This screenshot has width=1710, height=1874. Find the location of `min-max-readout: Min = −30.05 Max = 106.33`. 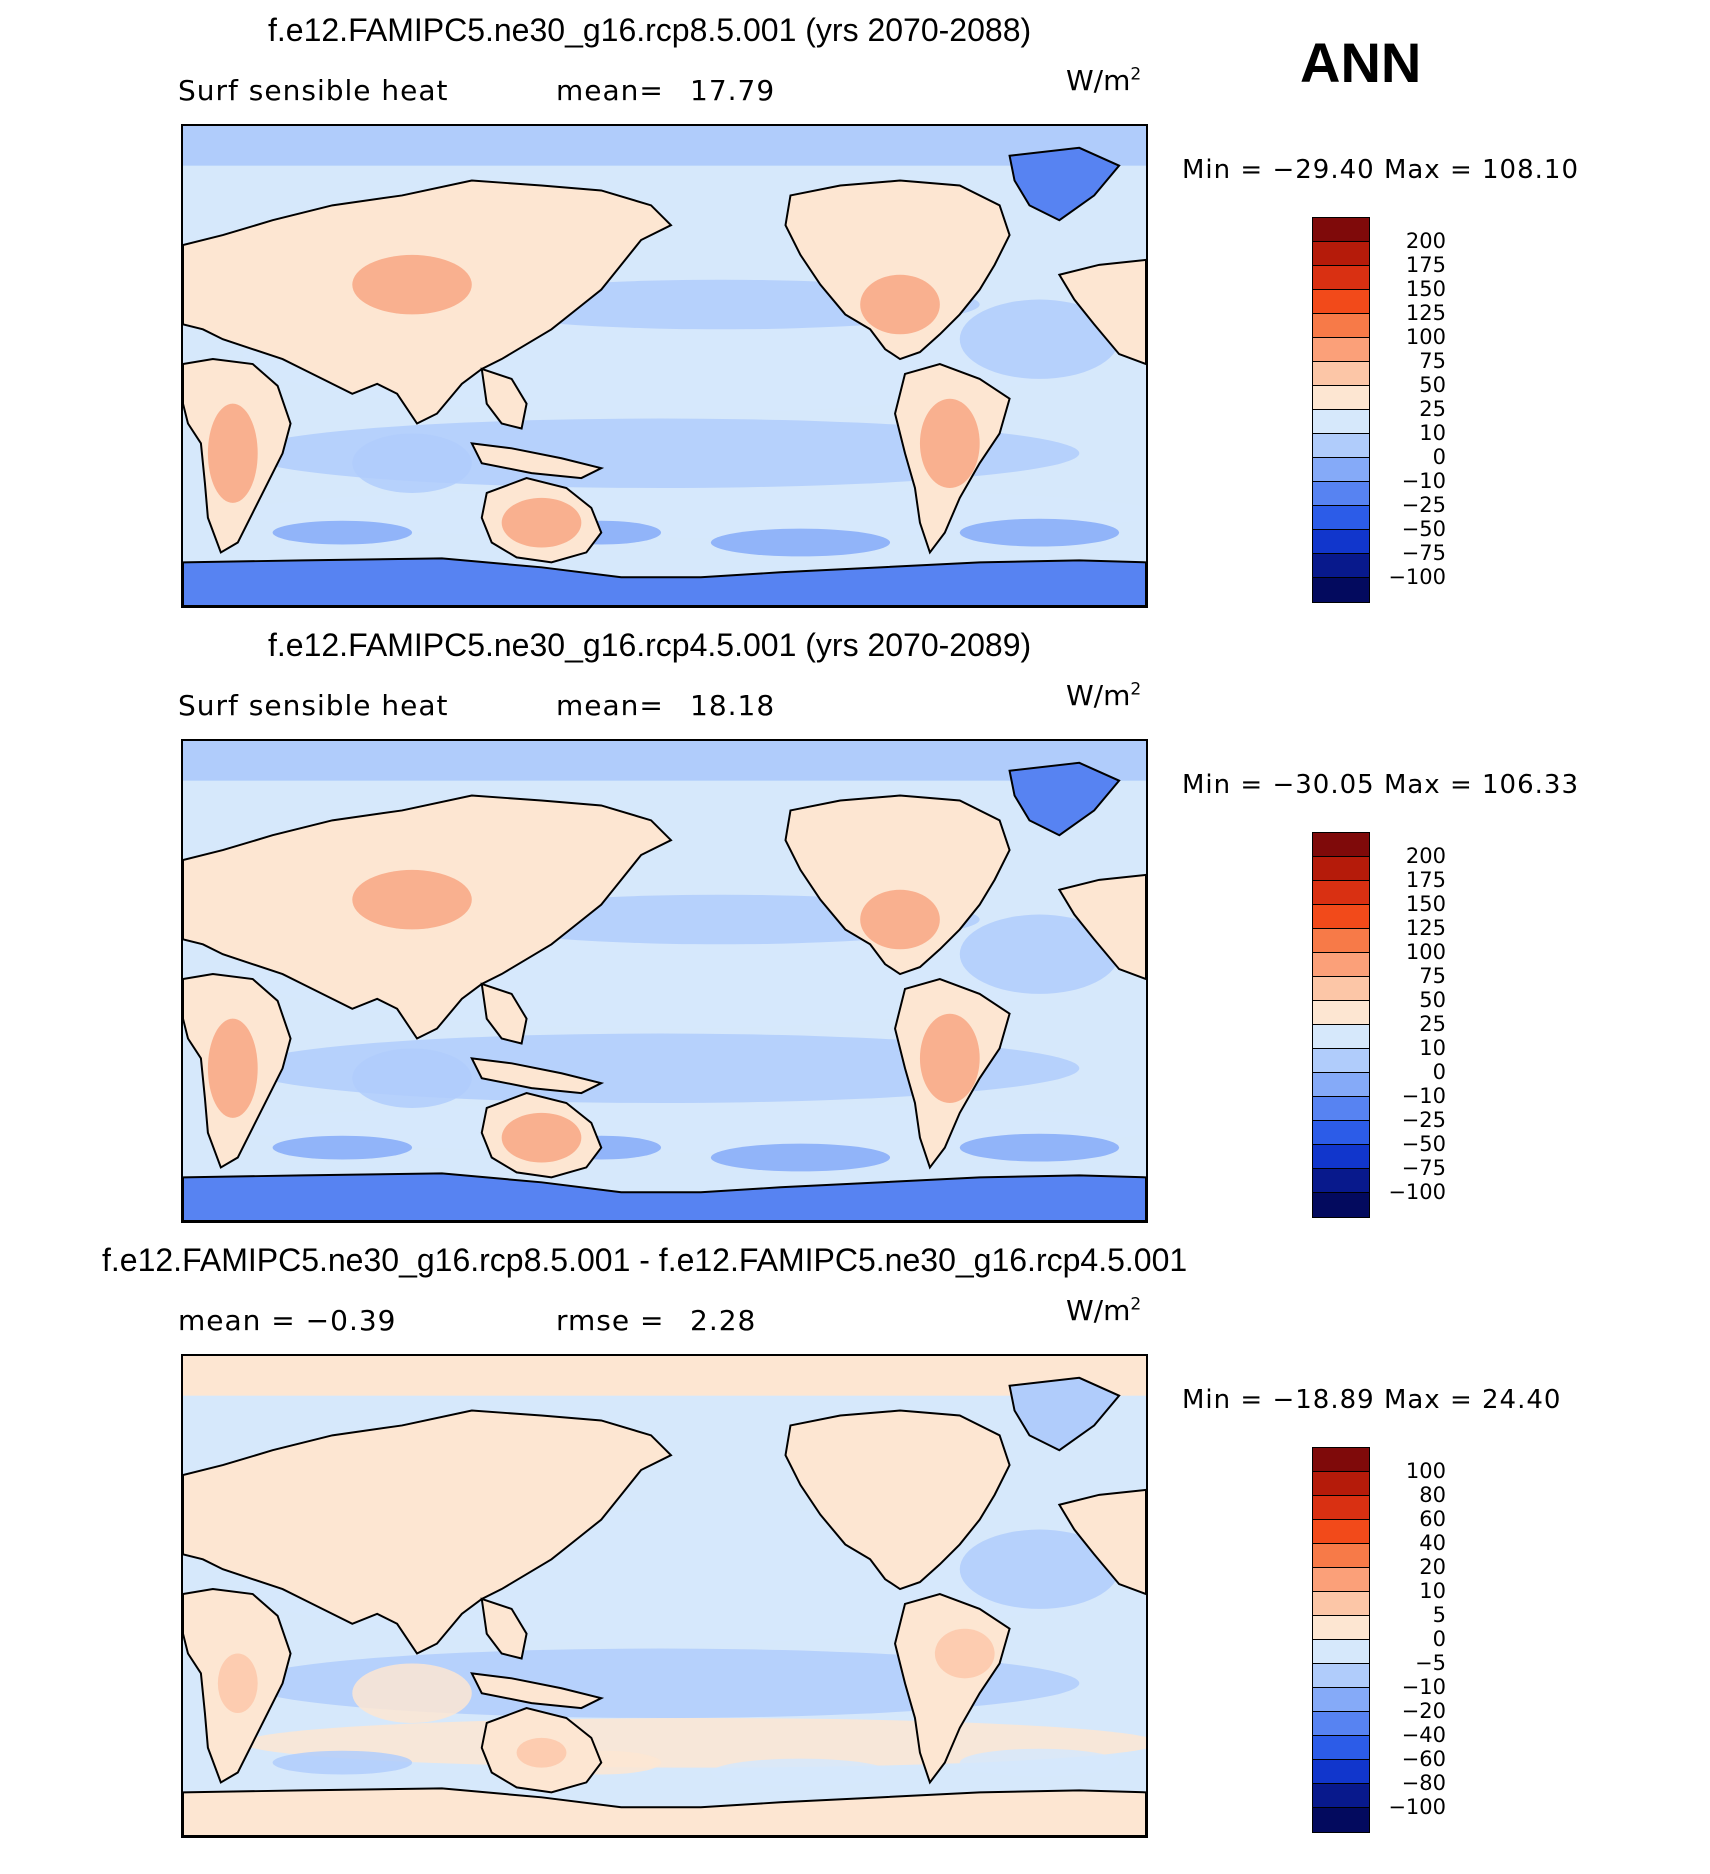

min-max-readout: Min = −30.05 Max = 106.33 is located at coordinates (1392, 785).